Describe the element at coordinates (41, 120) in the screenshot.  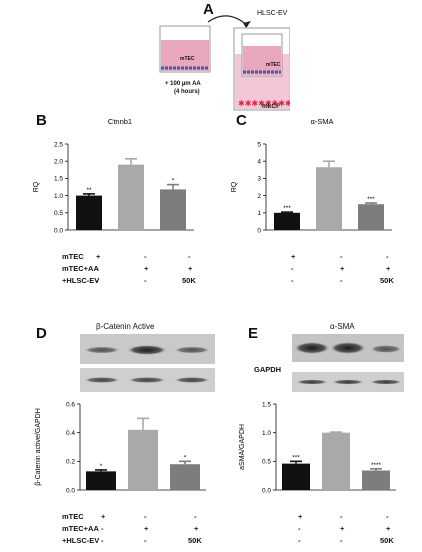
I see `panel-letter-b: B` at that location.